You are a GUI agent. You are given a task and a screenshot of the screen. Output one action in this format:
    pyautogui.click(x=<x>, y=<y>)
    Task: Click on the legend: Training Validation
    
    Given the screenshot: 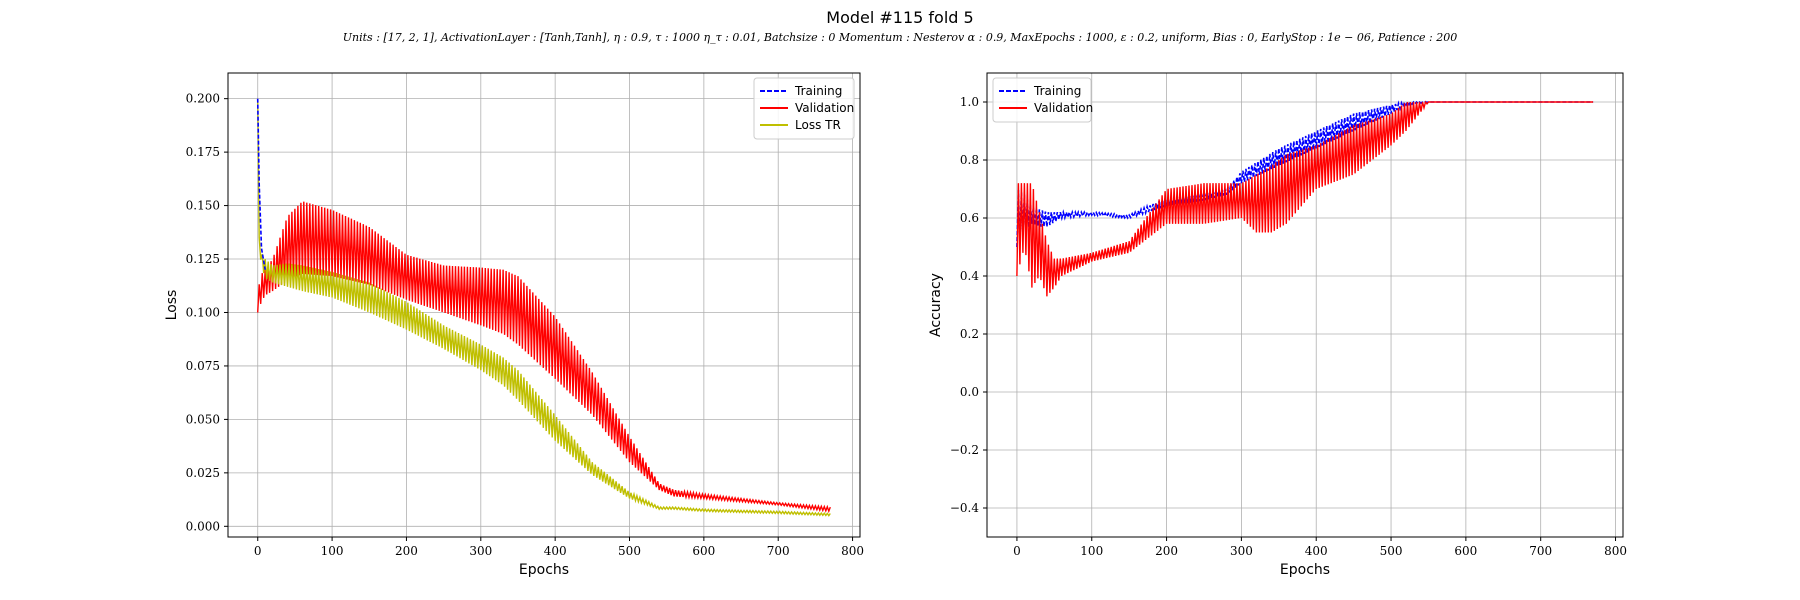 What is the action you would take?
    pyautogui.click(x=1042, y=100)
    